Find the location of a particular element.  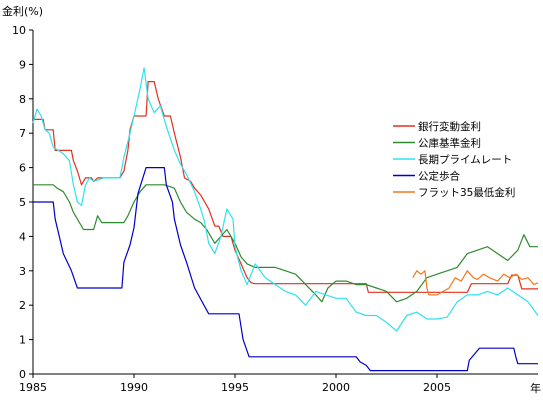

y-tick-label: 6 is located at coordinates (22, 168).